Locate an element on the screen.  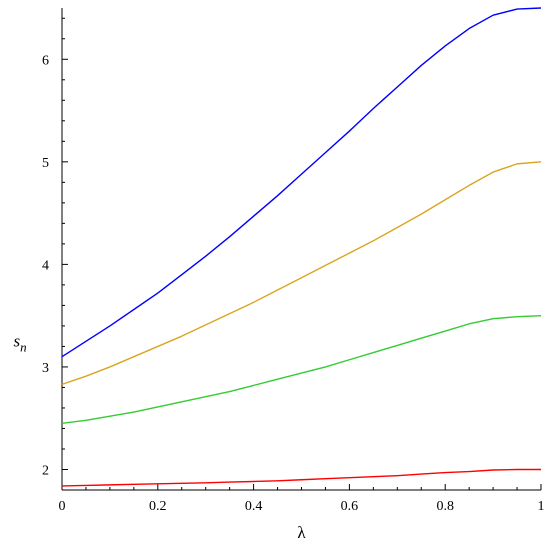
y-axis-label-main: s is located at coordinates (16, 340).